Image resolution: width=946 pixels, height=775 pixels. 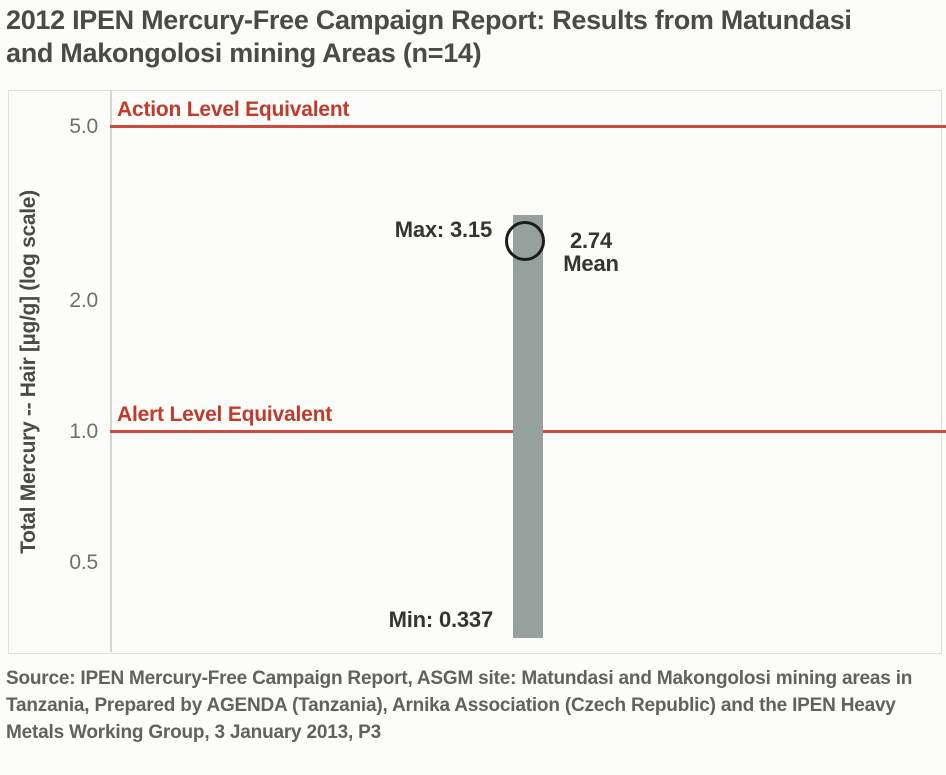 What do you see at coordinates (83, 431) in the screenshot?
I see `y-tick-label-1: 1.0` at bounding box center [83, 431].